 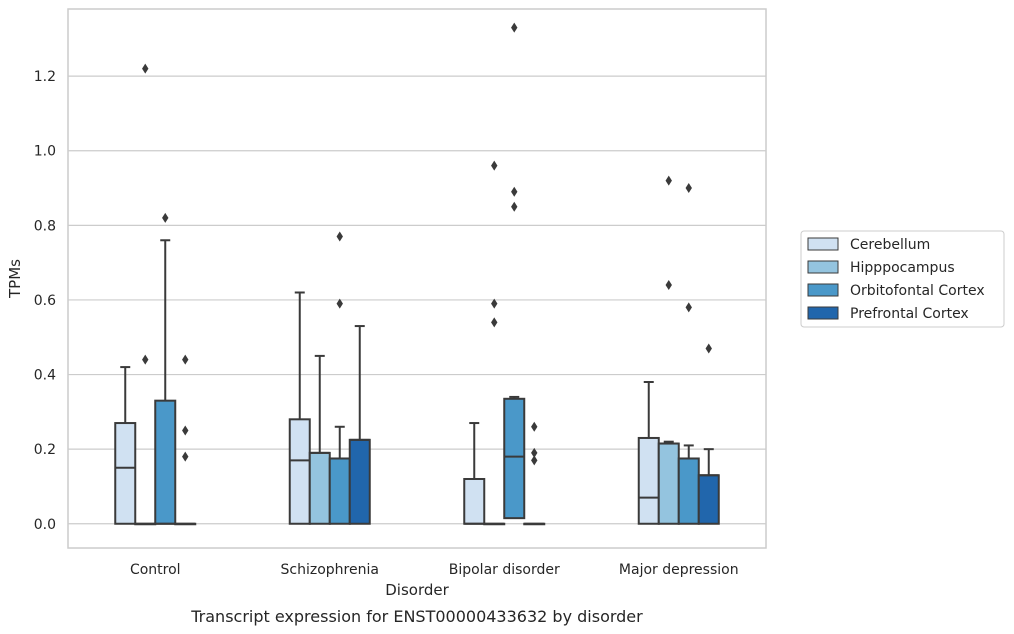 I want to click on y-tick-label: 0.0, so click(x=45, y=525).